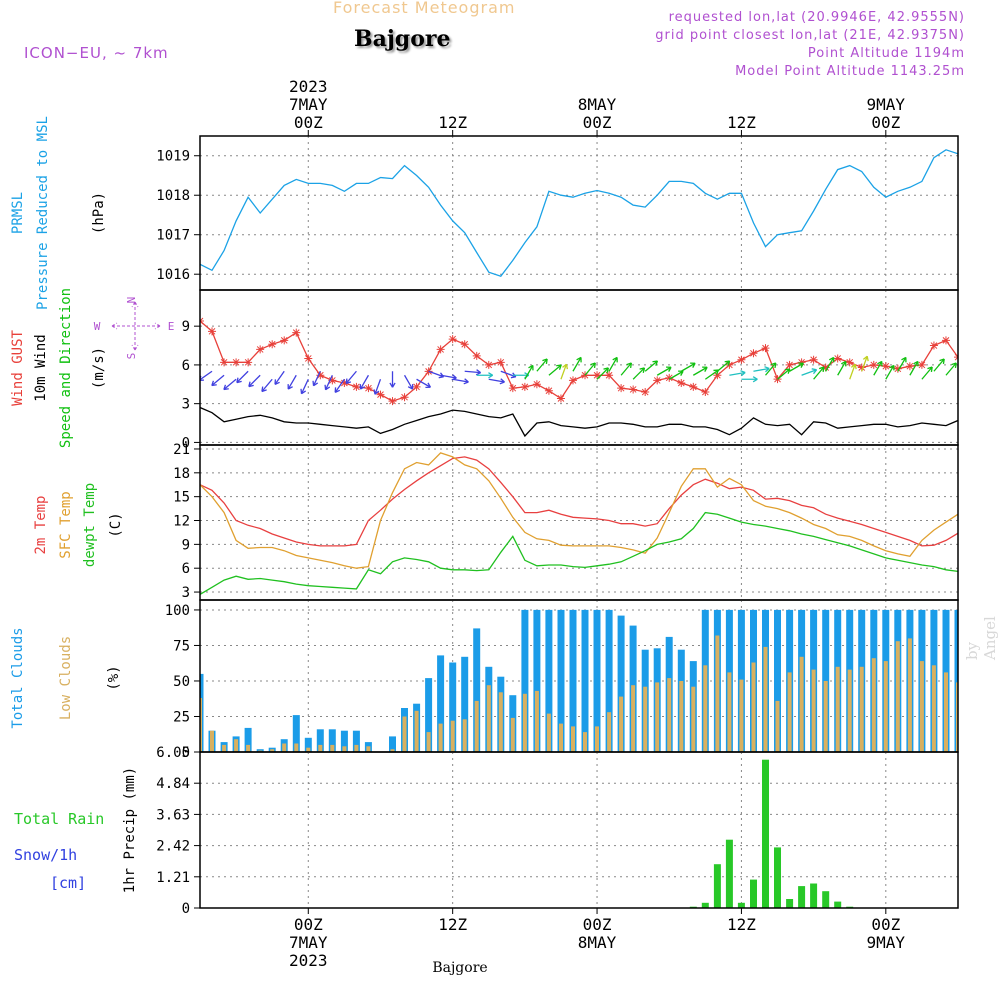 The image size is (1000, 1000). Describe the element at coordinates (173, 753) in the screenshot. I see `y-tick-label: 6.05` at that location.